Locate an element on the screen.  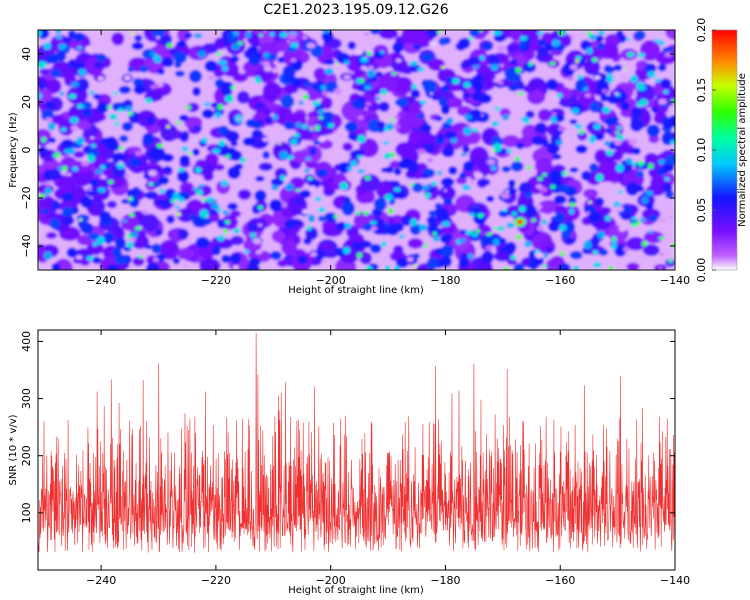
y-tick-label: 0 is located at coordinates (26, 150).